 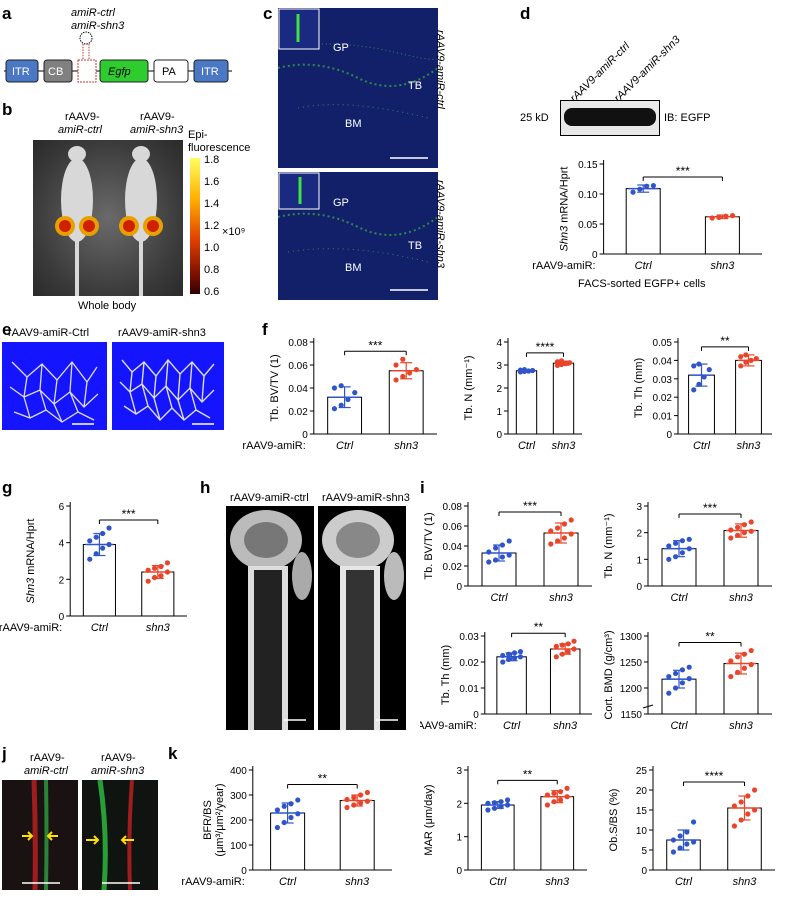 What do you see at coordinates (120, 835) in the screenshot?
I see `j-right-image` at bounding box center [120, 835].